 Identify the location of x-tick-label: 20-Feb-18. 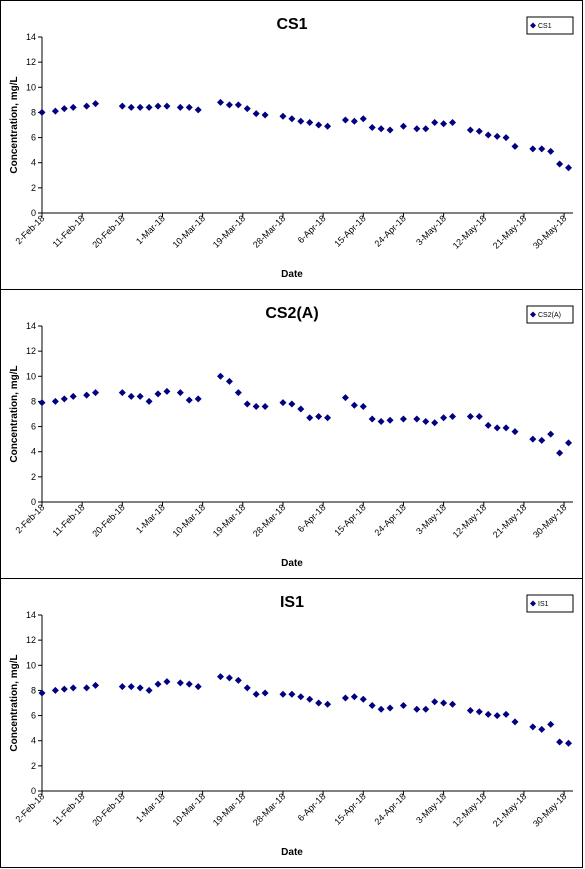
(108, 809).